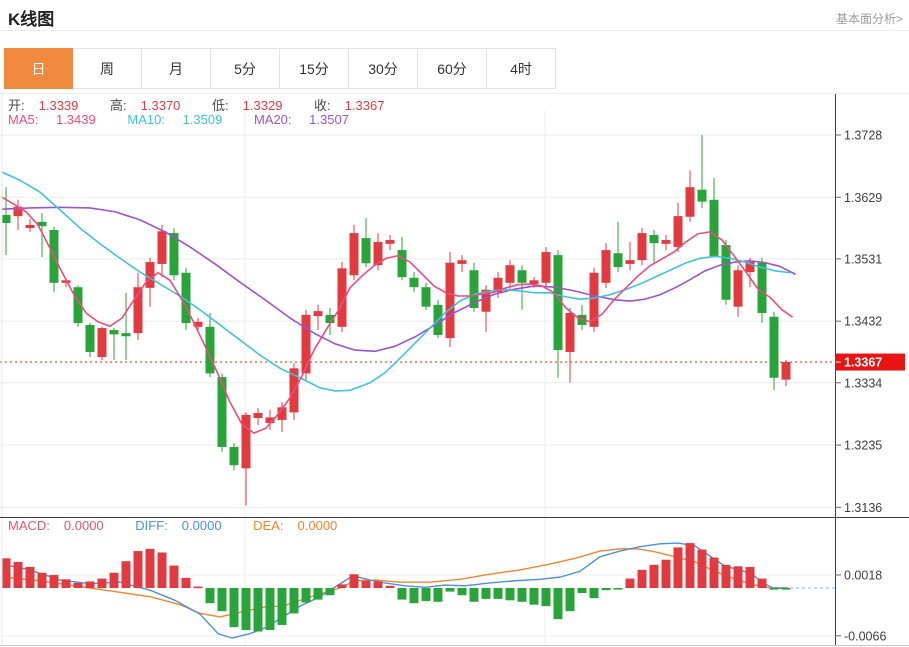 The image size is (909, 647). Describe the element at coordinates (314, 68) in the screenshot. I see `tab-15min: 15分` at that location.